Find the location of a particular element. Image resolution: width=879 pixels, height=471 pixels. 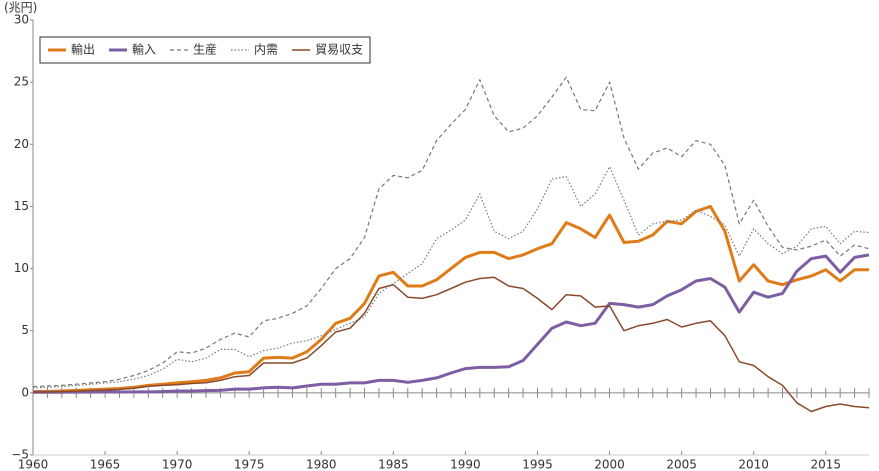

y-tick-label: 0 is located at coordinates (25, 392).